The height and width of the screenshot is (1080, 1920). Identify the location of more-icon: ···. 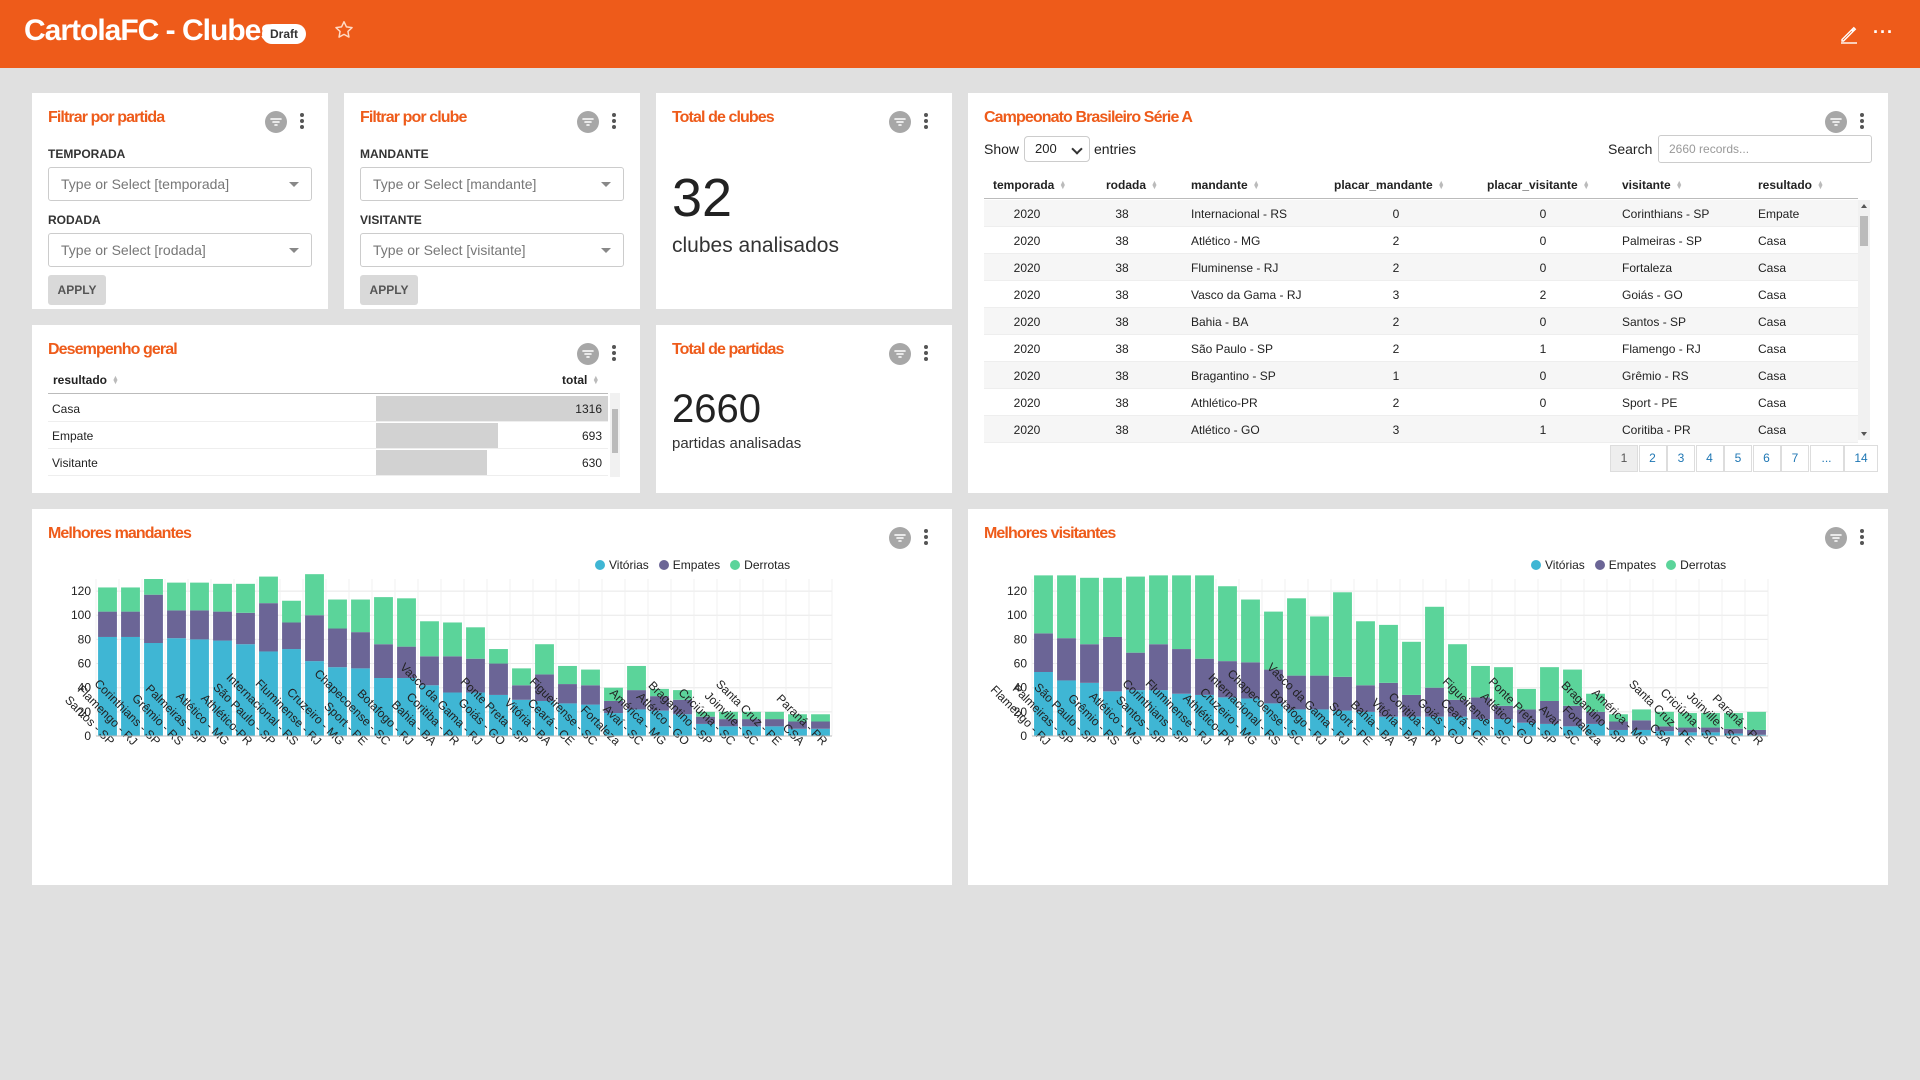
(1883, 32).